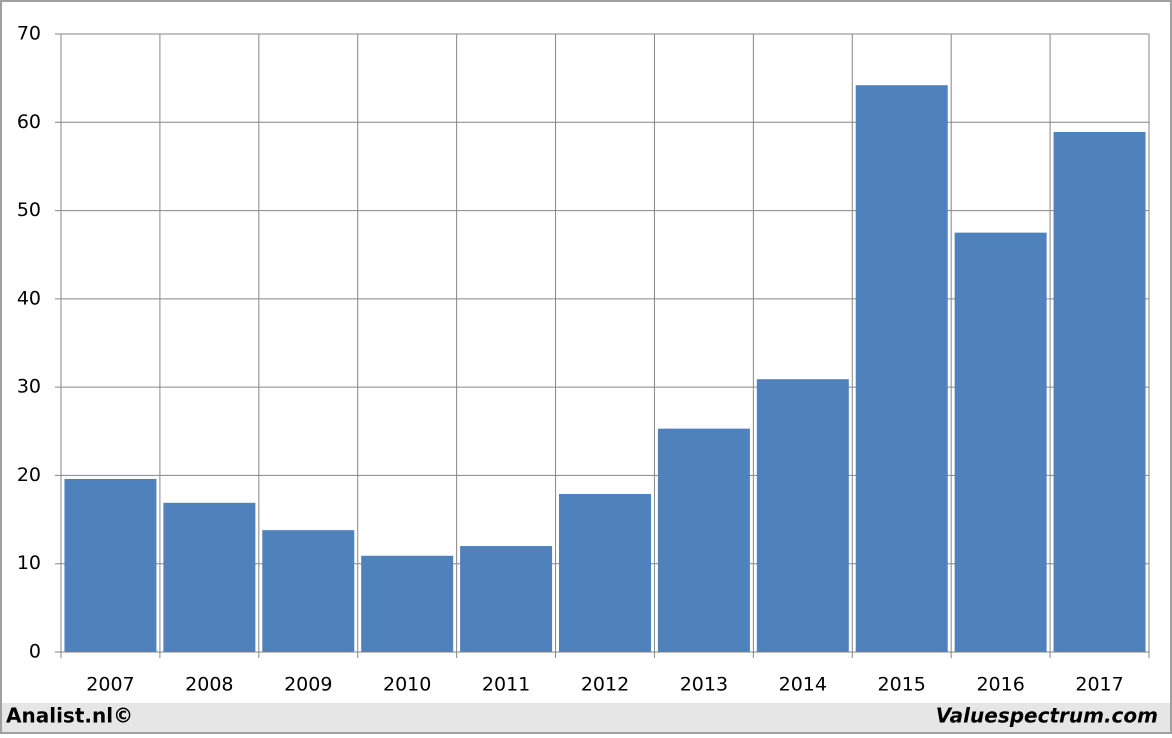 The image size is (1172, 738). I want to click on y-tick-label: 60, so click(29, 122).